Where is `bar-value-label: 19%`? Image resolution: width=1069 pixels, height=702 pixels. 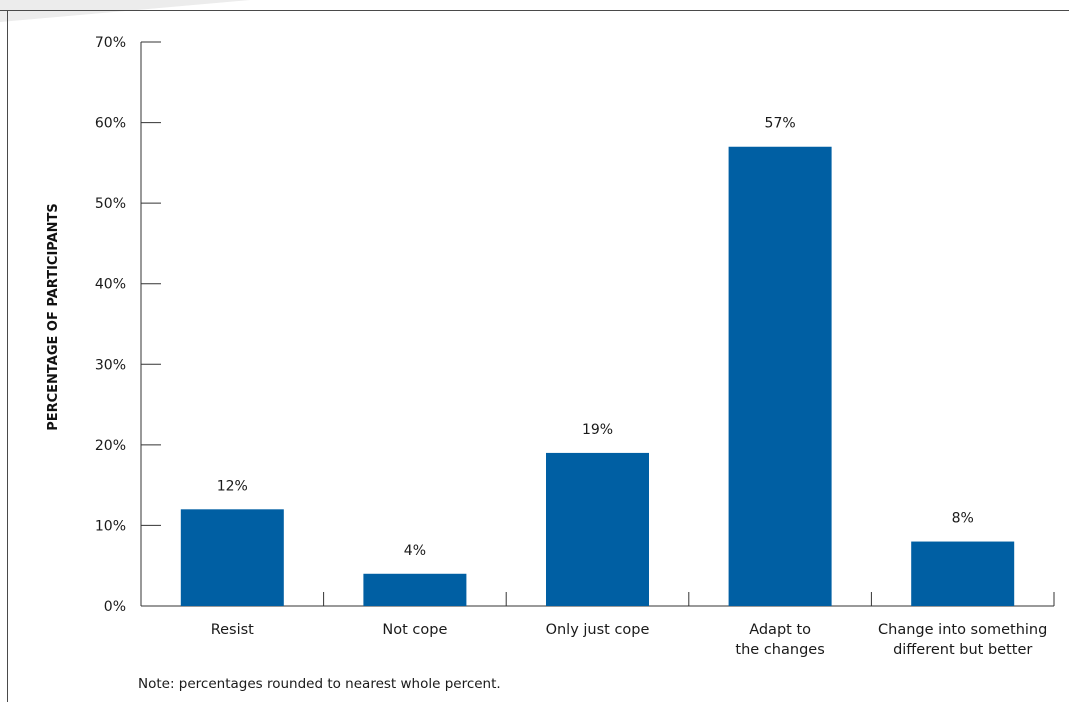 bar-value-label: 19% is located at coordinates (597, 430).